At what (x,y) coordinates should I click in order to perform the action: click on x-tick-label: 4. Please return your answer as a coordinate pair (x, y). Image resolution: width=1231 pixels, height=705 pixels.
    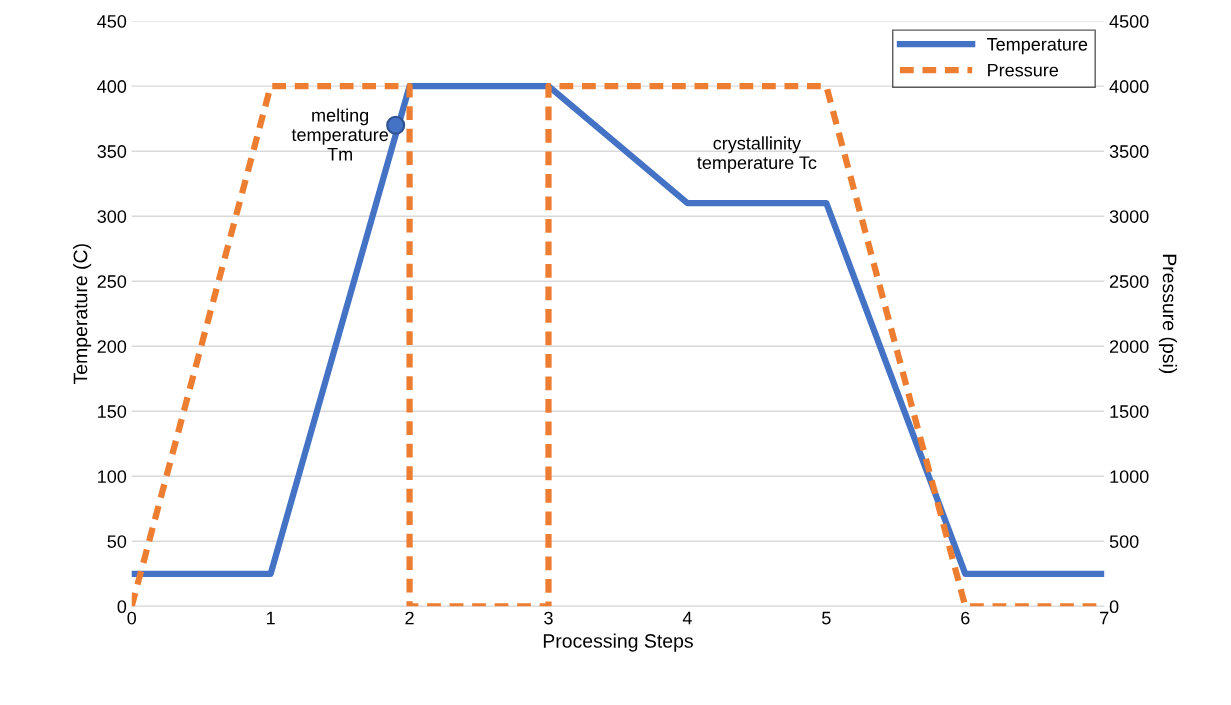
    Looking at the image, I should click on (687, 618).